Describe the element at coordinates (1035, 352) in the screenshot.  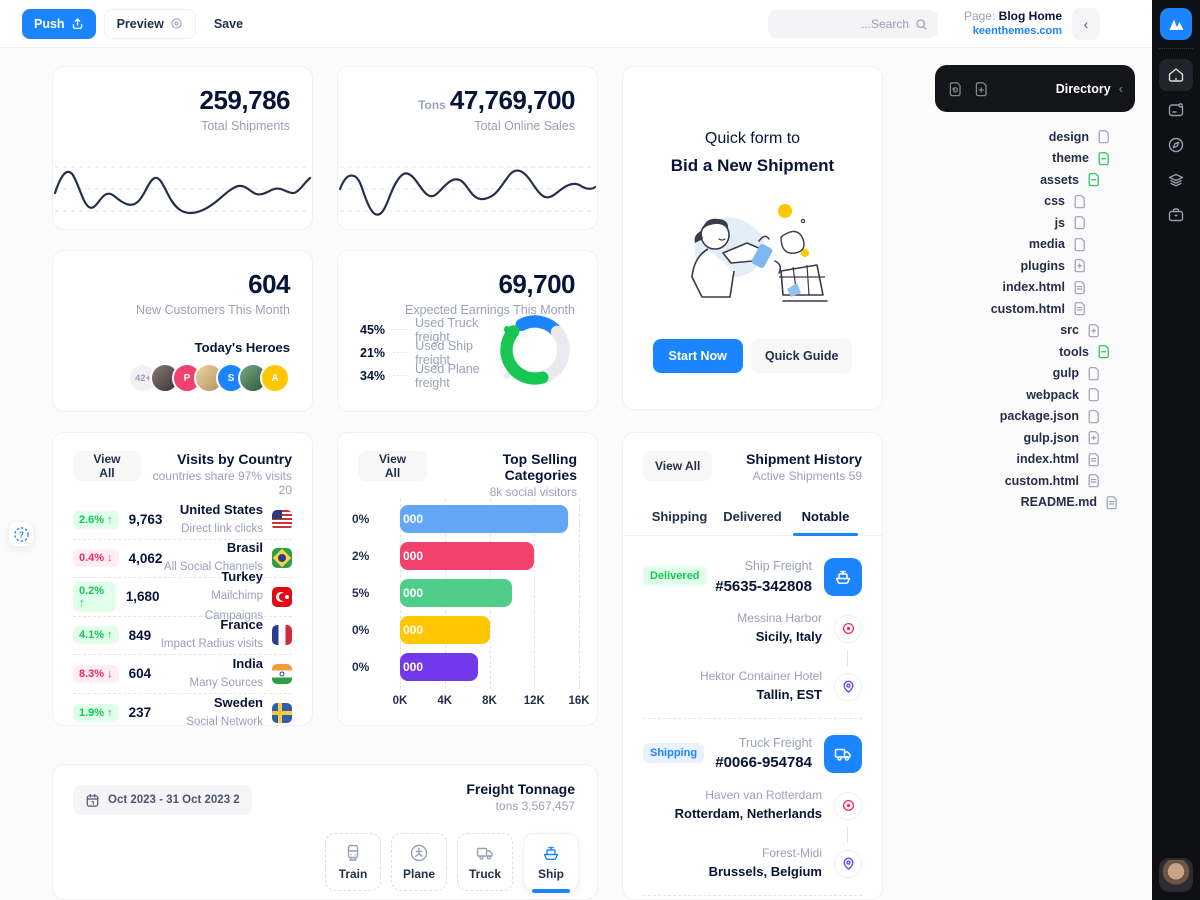
I see `directory-item-tools: tools` at that location.